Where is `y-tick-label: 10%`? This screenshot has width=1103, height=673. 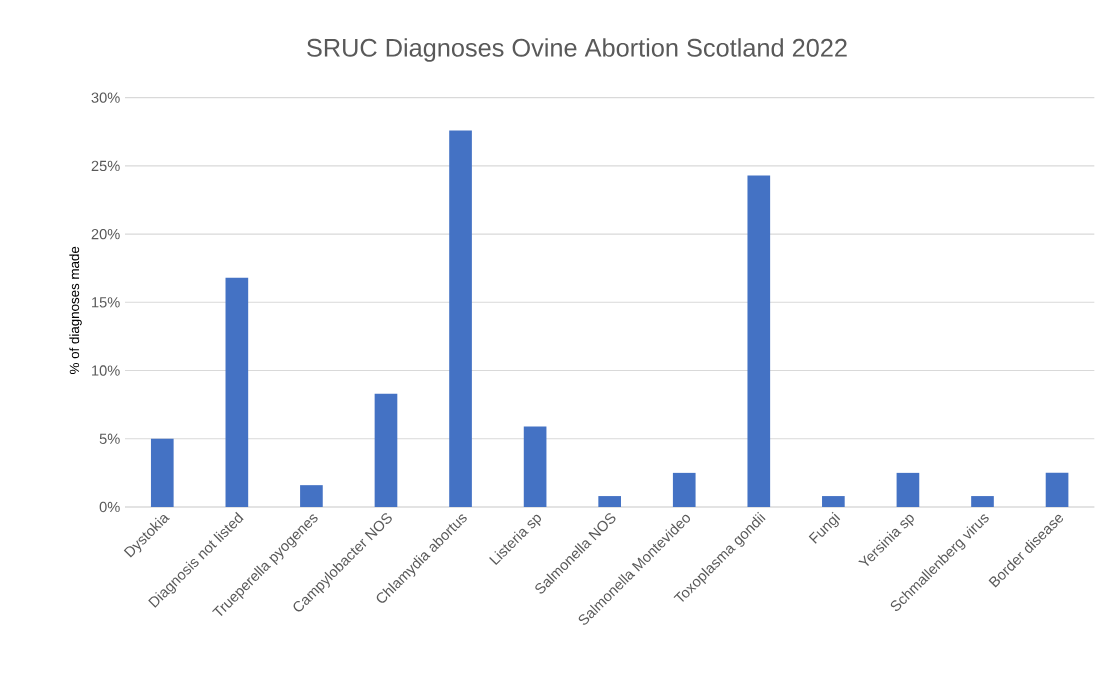
y-tick-label: 10% is located at coordinates (106, 370).